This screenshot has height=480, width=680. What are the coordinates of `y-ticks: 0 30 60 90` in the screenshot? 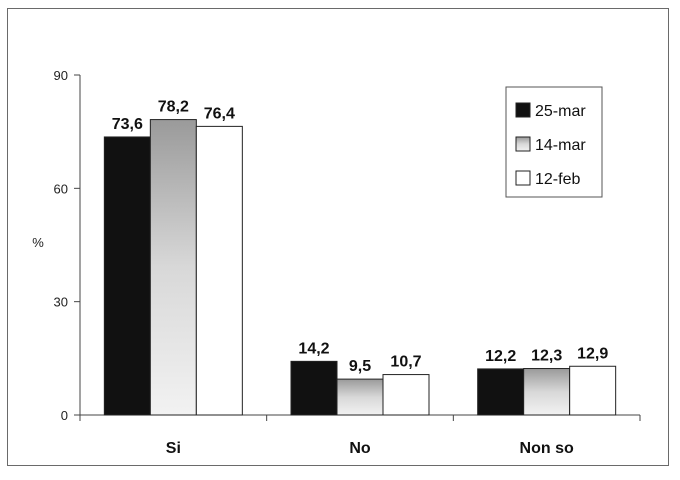 It's located at (67, 245).